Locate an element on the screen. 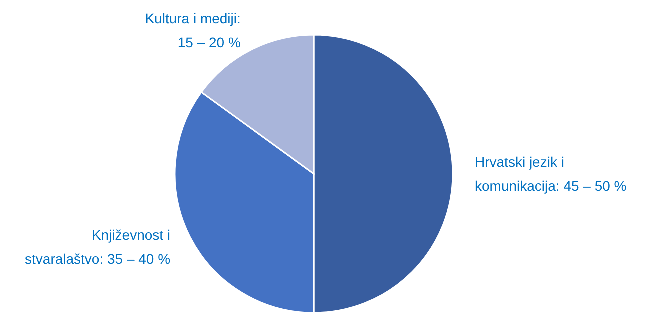  slice-label: Književnost i stvaralaštvo: 35 – 40 % is located at coordinates (98, 247).